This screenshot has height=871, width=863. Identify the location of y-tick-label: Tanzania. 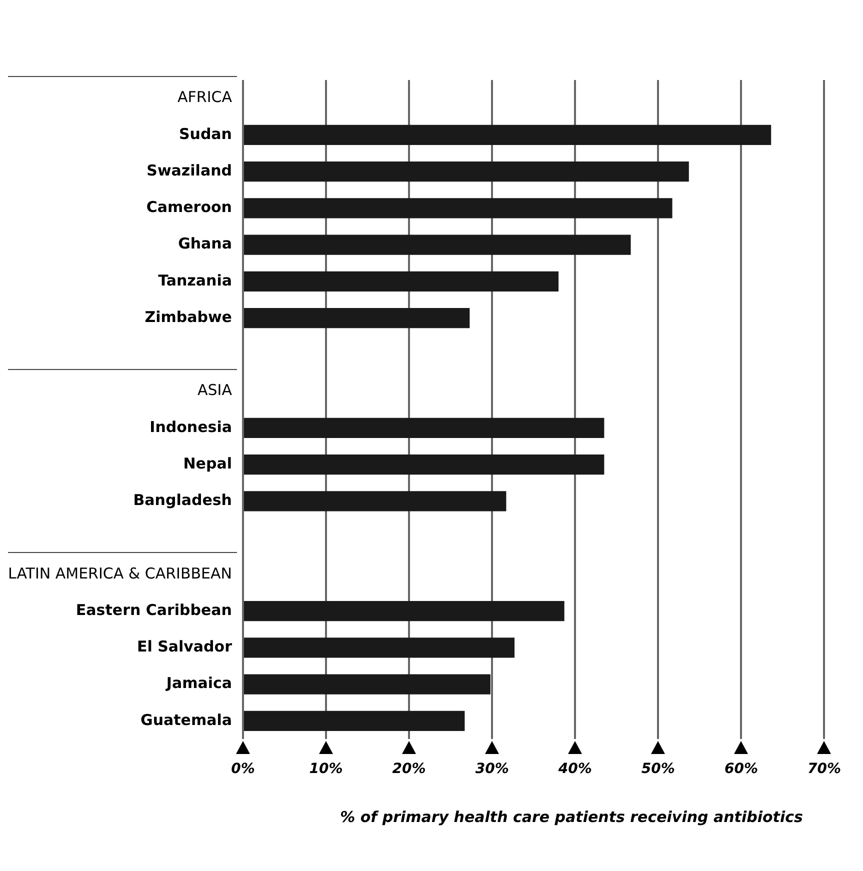
(195, 280).